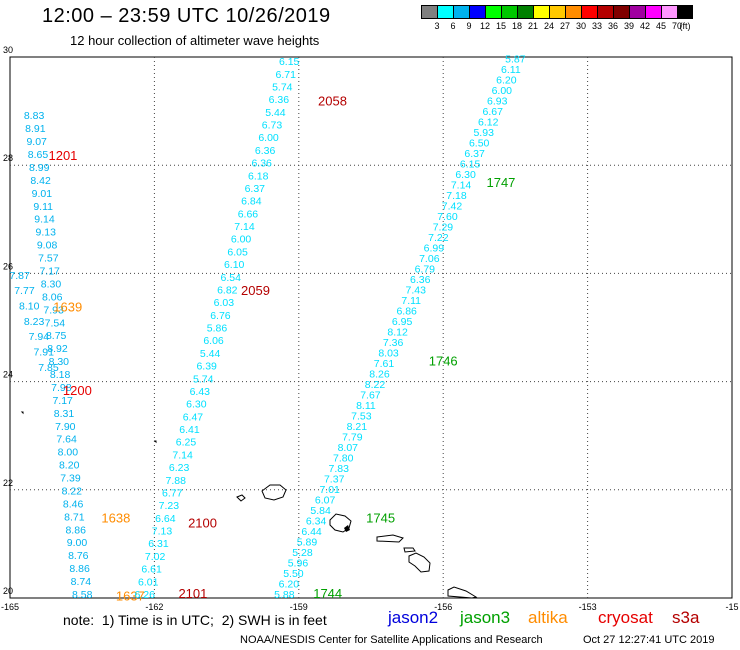 The image size is (740, 650). Describe the element at coordinates (193, 417) in the screenshot. I see `wave-height-point: 6.47` at that location.